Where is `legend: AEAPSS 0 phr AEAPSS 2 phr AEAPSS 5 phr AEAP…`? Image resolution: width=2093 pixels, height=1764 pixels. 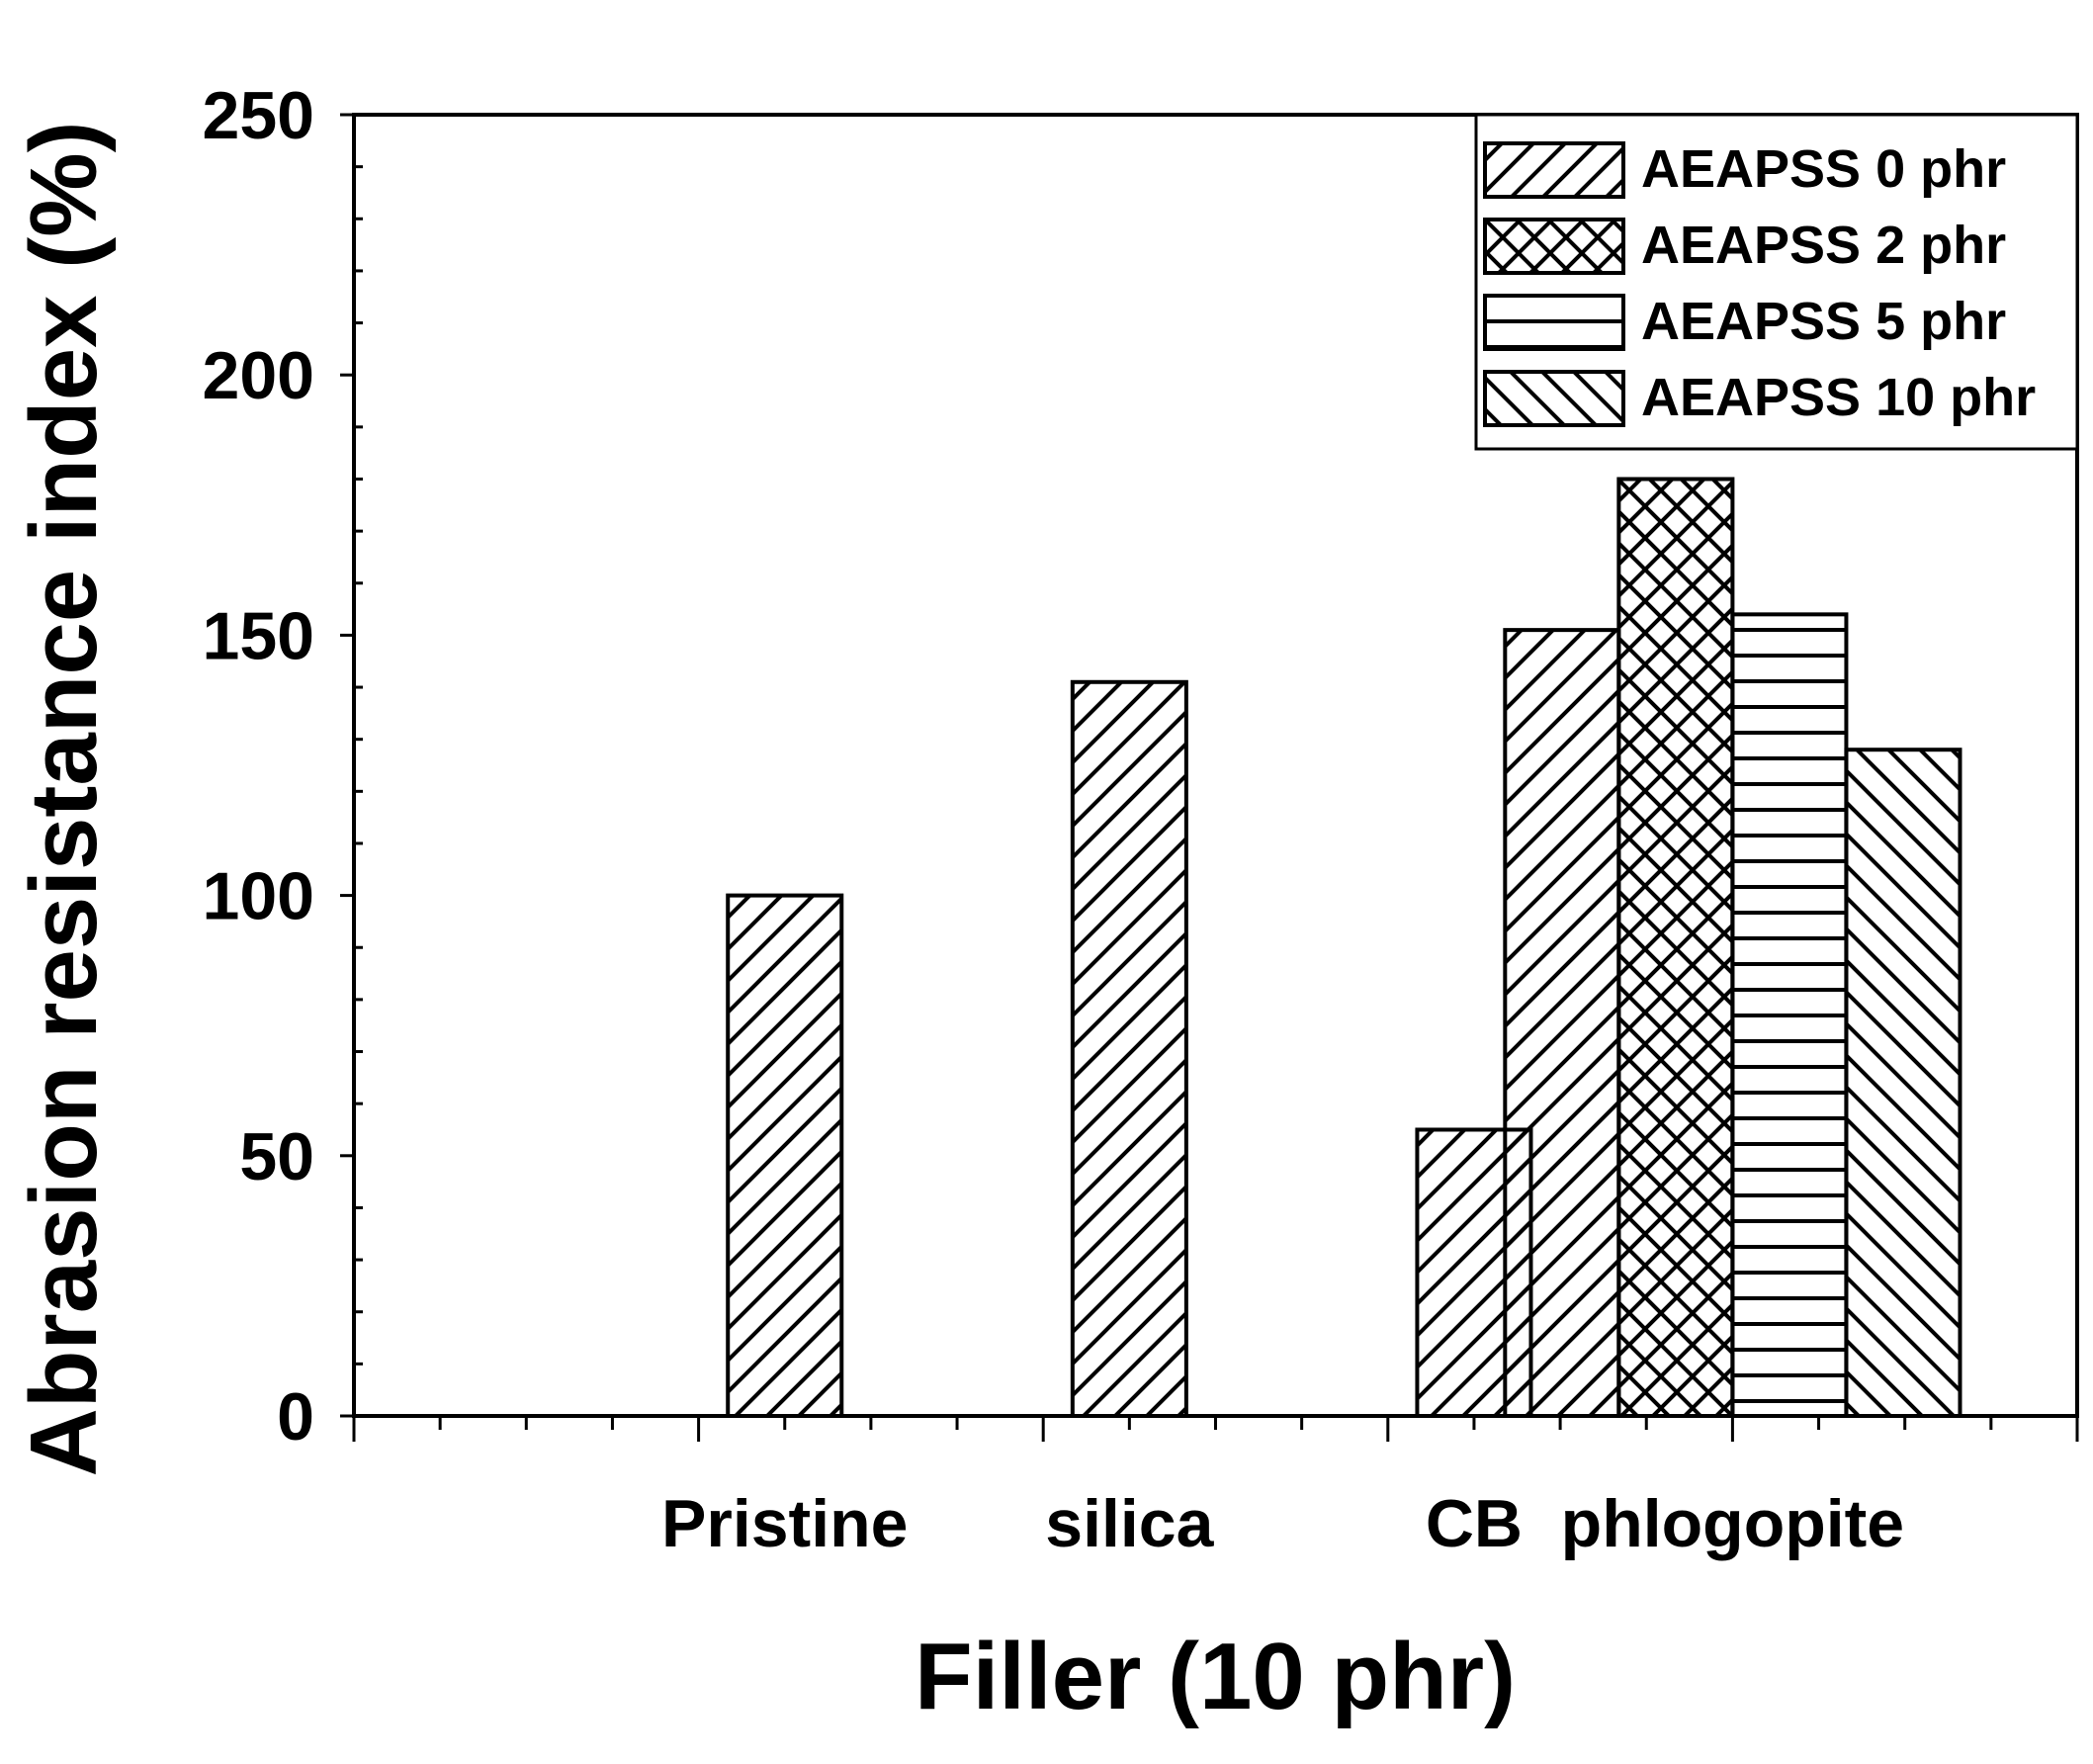 legend: AEAPSS 0 phr AEAPSS 2 phr AEAPSS 5 phr AEAP… is located at coordinates (1777, 282).